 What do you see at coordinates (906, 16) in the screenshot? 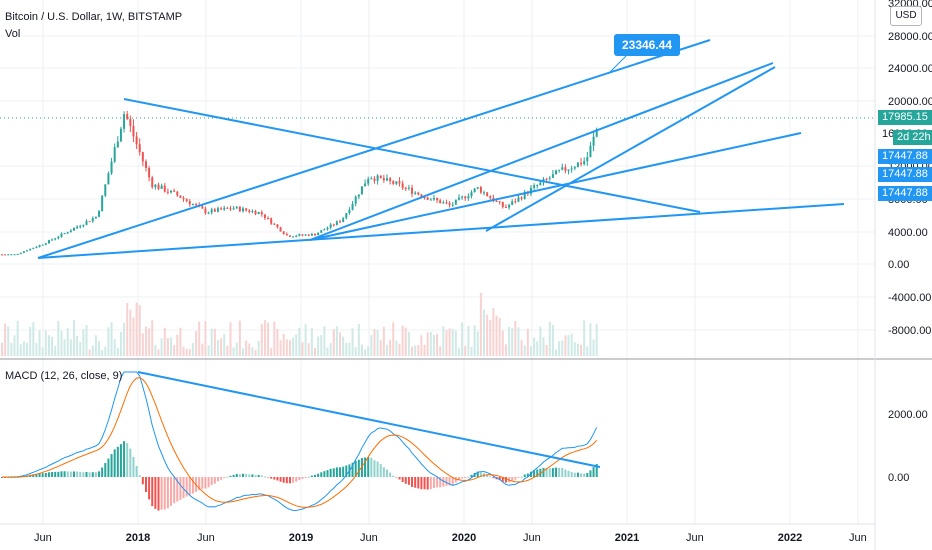
I see `currency-button: USD` at bounding box center [906, 16].